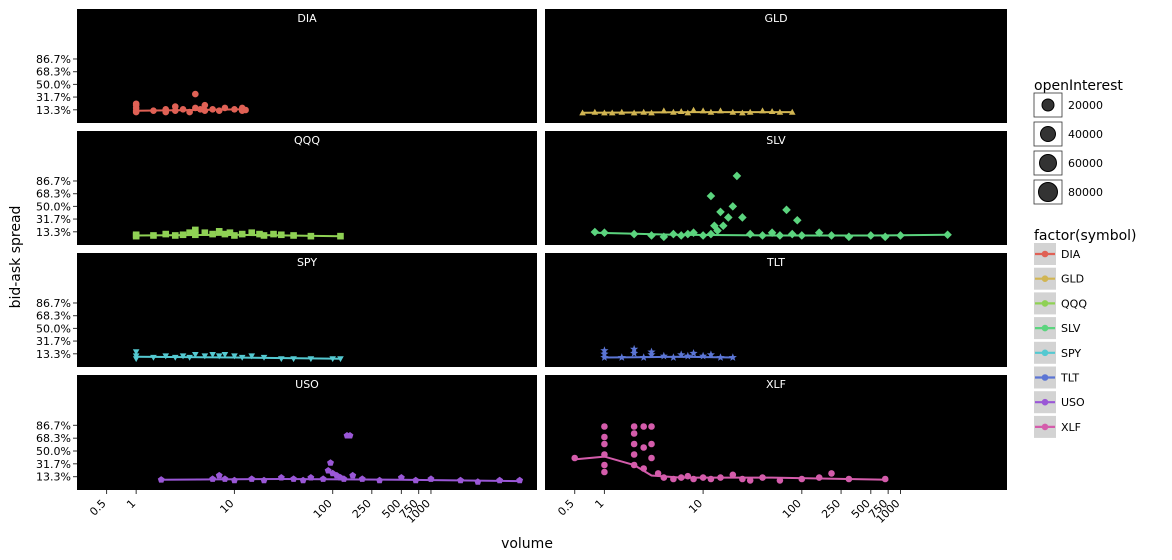 The height and width of the screenshot is (560, 1172). I want to click on legend-size-label: 20000, so click(1085, 105).